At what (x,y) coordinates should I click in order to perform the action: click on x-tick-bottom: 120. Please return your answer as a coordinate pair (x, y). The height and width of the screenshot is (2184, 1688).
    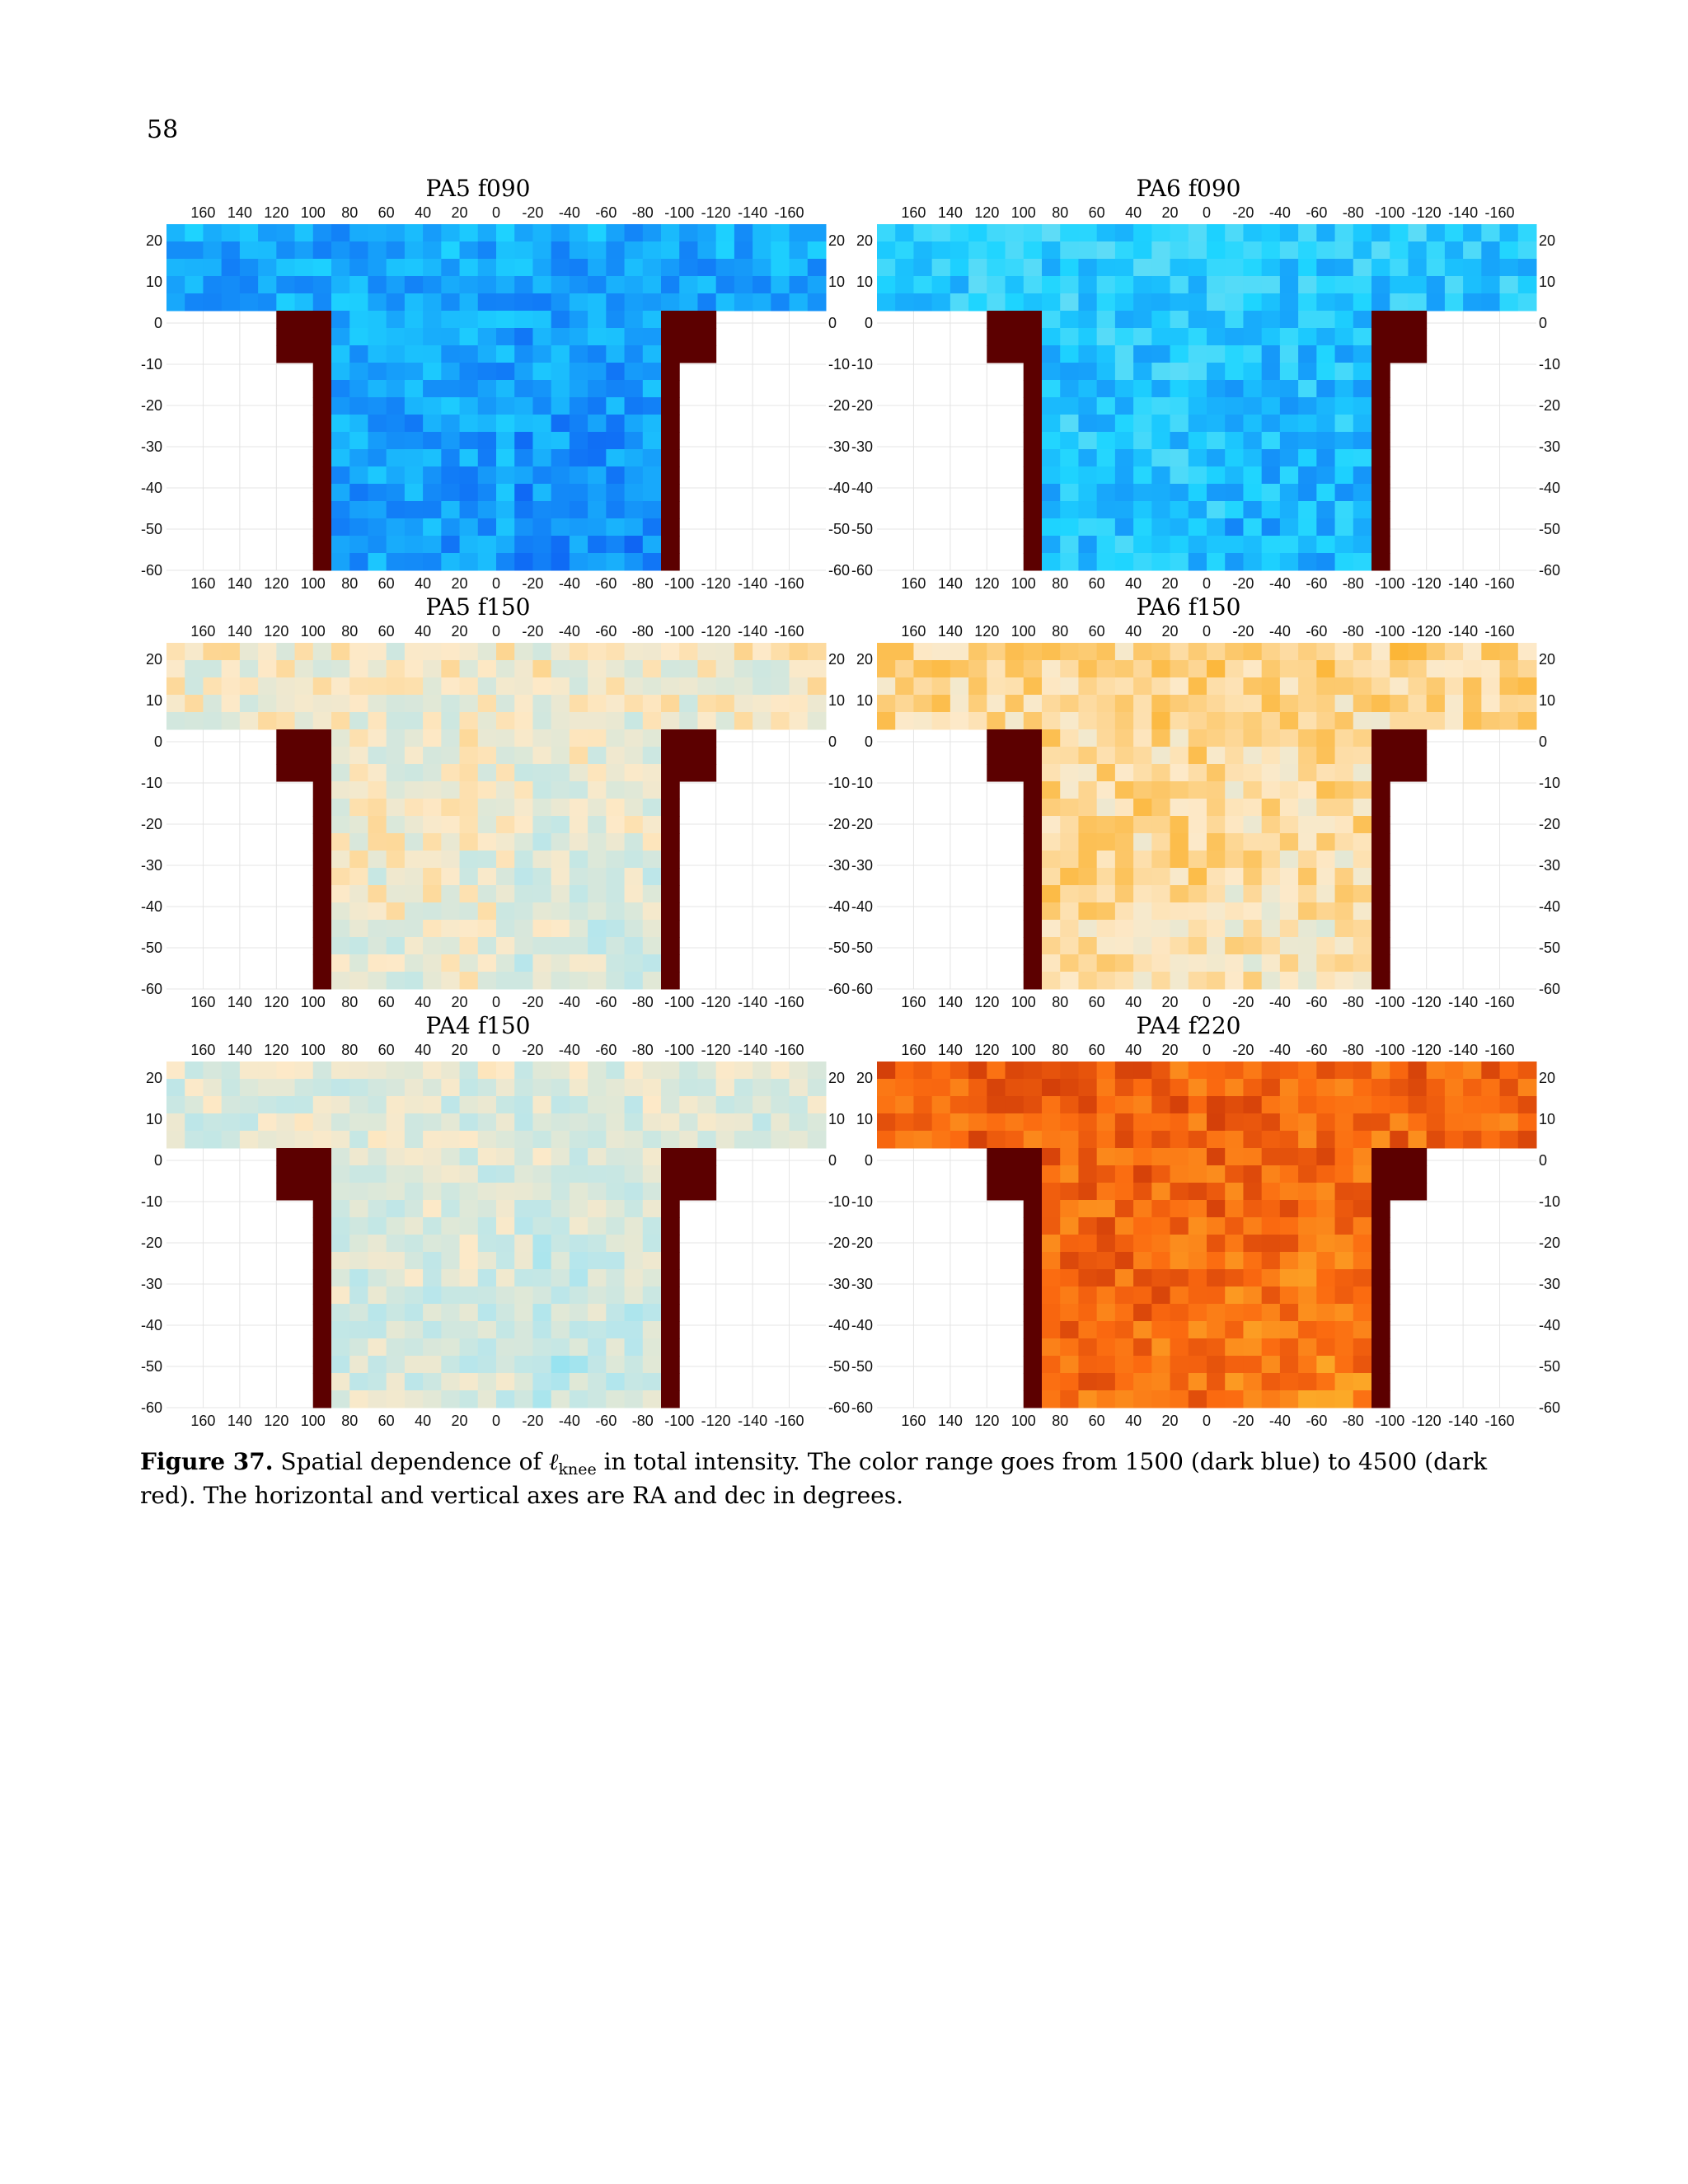
    Looking at the image, I should click on (987, 1002).